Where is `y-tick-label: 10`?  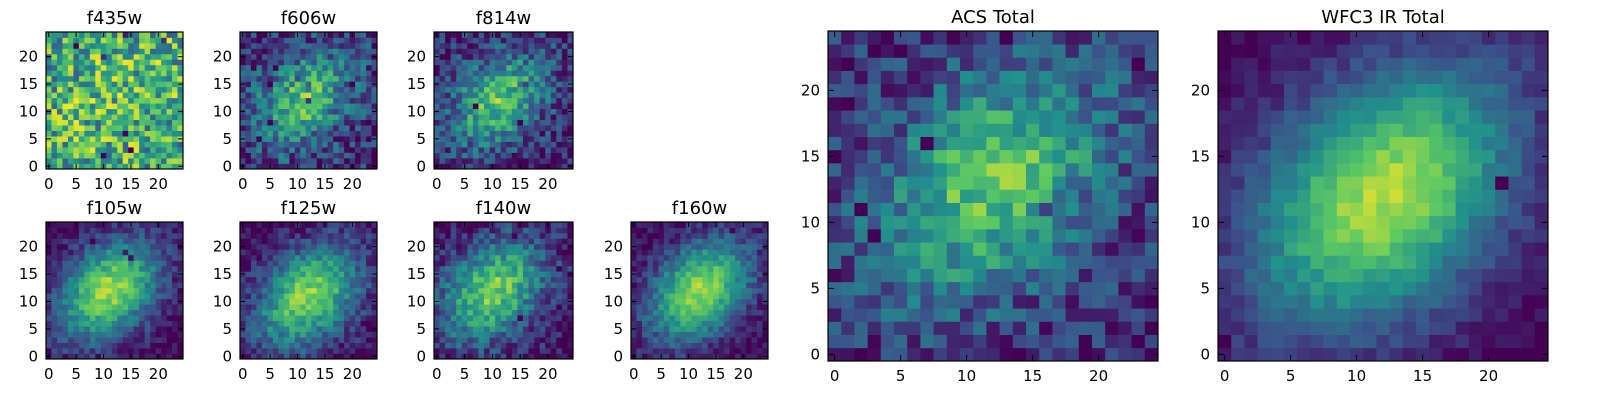 y-tick-label: 10 is located at coordinates (416, 301).